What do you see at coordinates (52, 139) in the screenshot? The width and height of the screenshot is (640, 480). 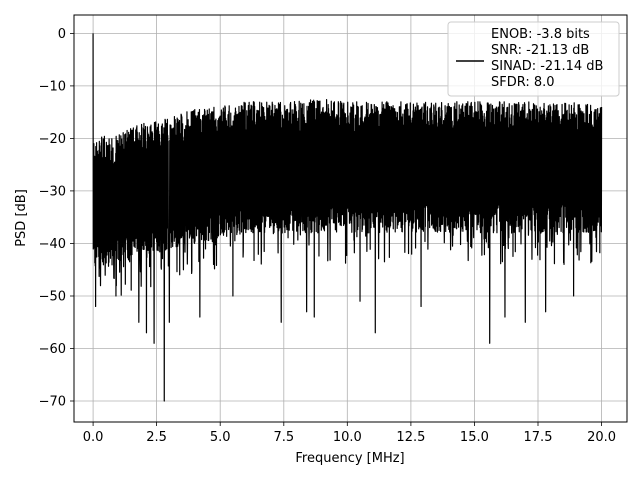 I see `y-tick-label: −20` at bounding box center [52, 139].